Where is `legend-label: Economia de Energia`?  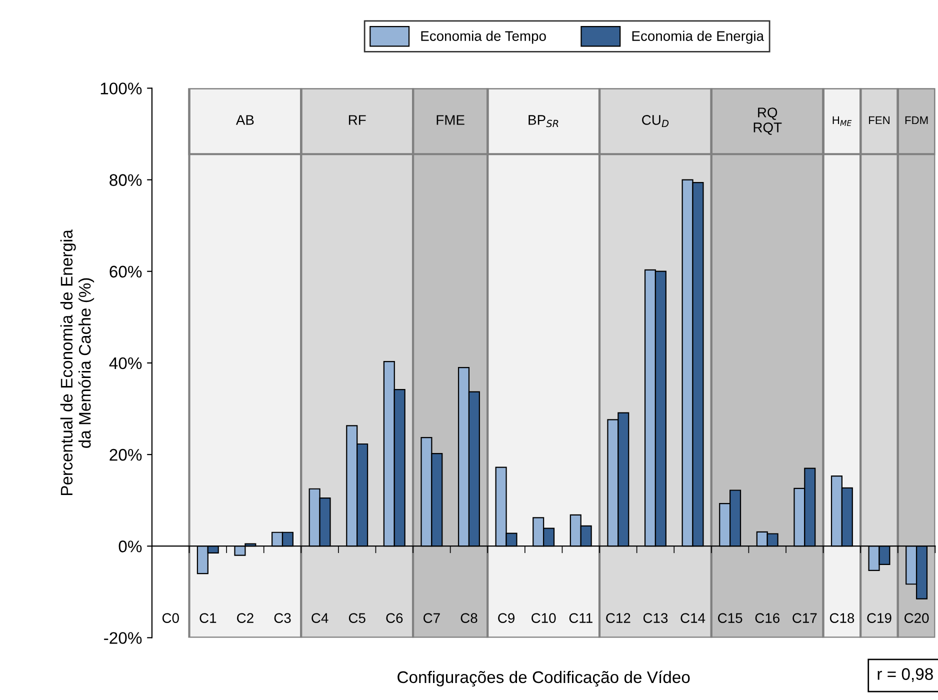 legend-label: Economia de Energia is located at coordinates (698, 37).